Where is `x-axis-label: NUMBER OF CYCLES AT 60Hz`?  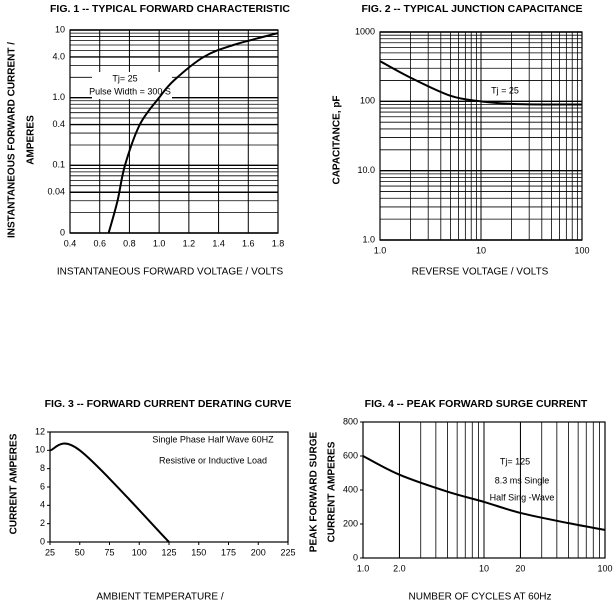
x-axis-label: NUMBER OF CYCLES AT 60Hz is located at coordinates (480, 597).